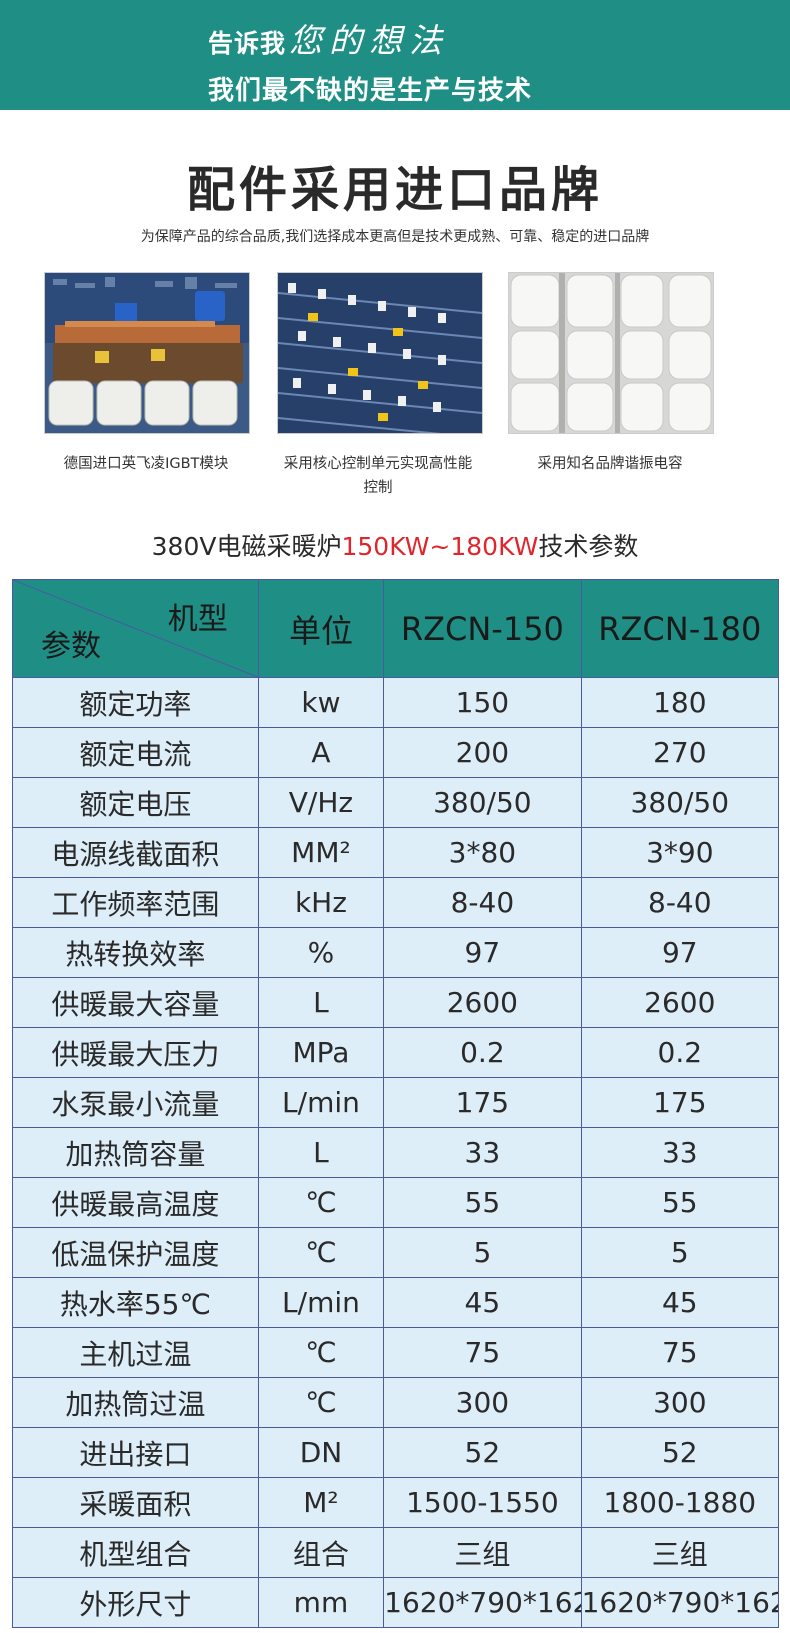  What do you see at coordinates (680, 1252) in the screenshot?
I see `model-b-value-cell: 5` at bounding box center [680, 1252].